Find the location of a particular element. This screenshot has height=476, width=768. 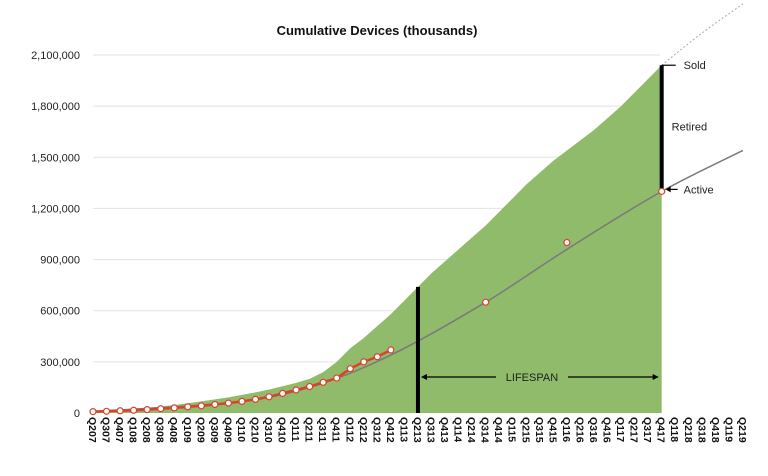

x-tick-label: Q116 is located at coordinates (566, 429).